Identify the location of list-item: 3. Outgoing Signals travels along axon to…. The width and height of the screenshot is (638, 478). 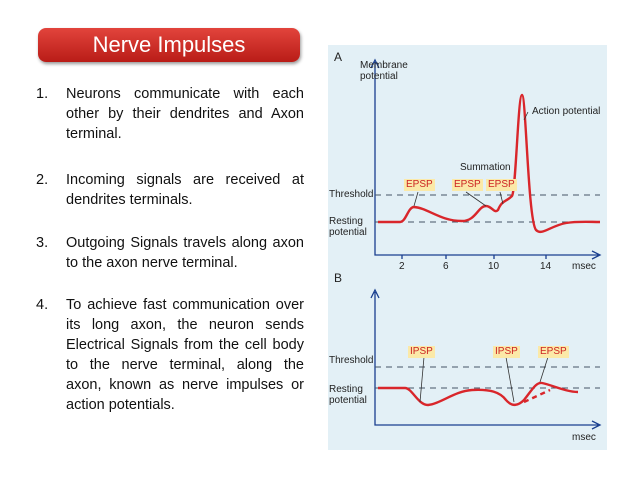
(170, 253).